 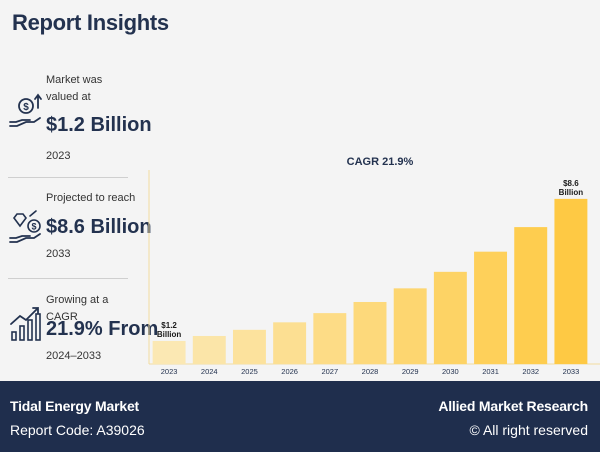 What do you see at coordinates (571, 281) in the screenshot?
I see `bar-2033` at bounding box center [571, 281].